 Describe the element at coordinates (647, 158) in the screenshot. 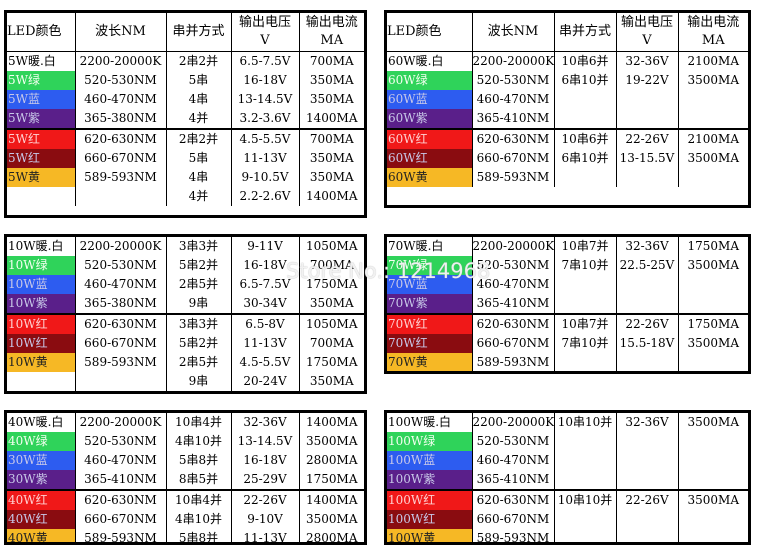

I see `voltage-cell: 13-15.5V` at that location.